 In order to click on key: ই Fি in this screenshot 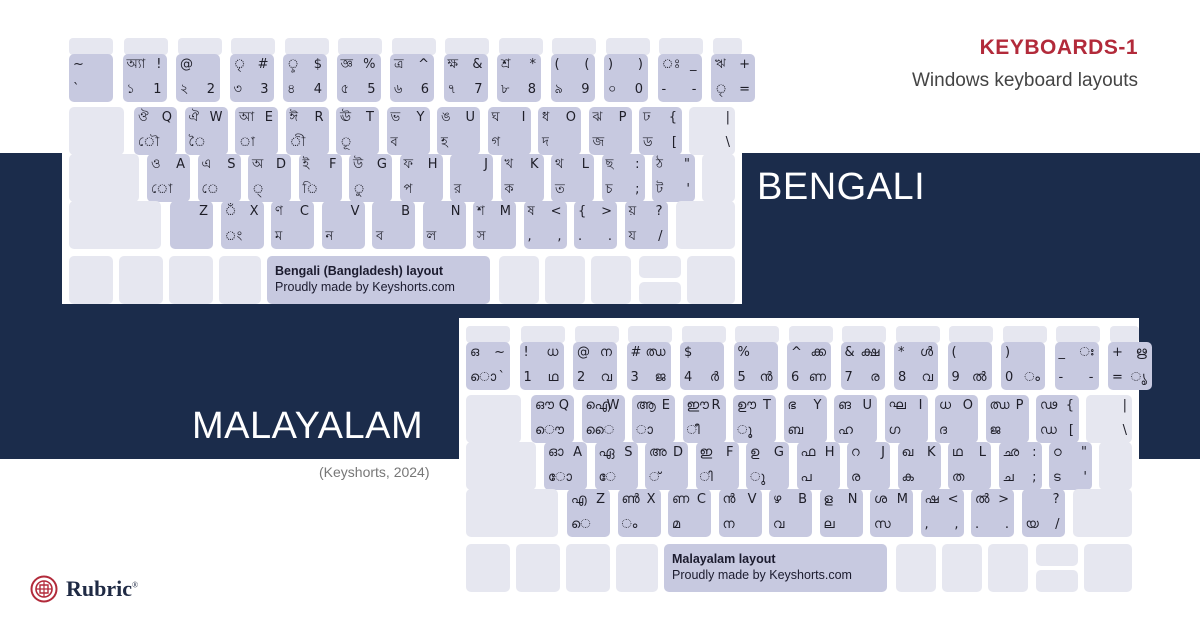, I will do `click(320, 178)`.